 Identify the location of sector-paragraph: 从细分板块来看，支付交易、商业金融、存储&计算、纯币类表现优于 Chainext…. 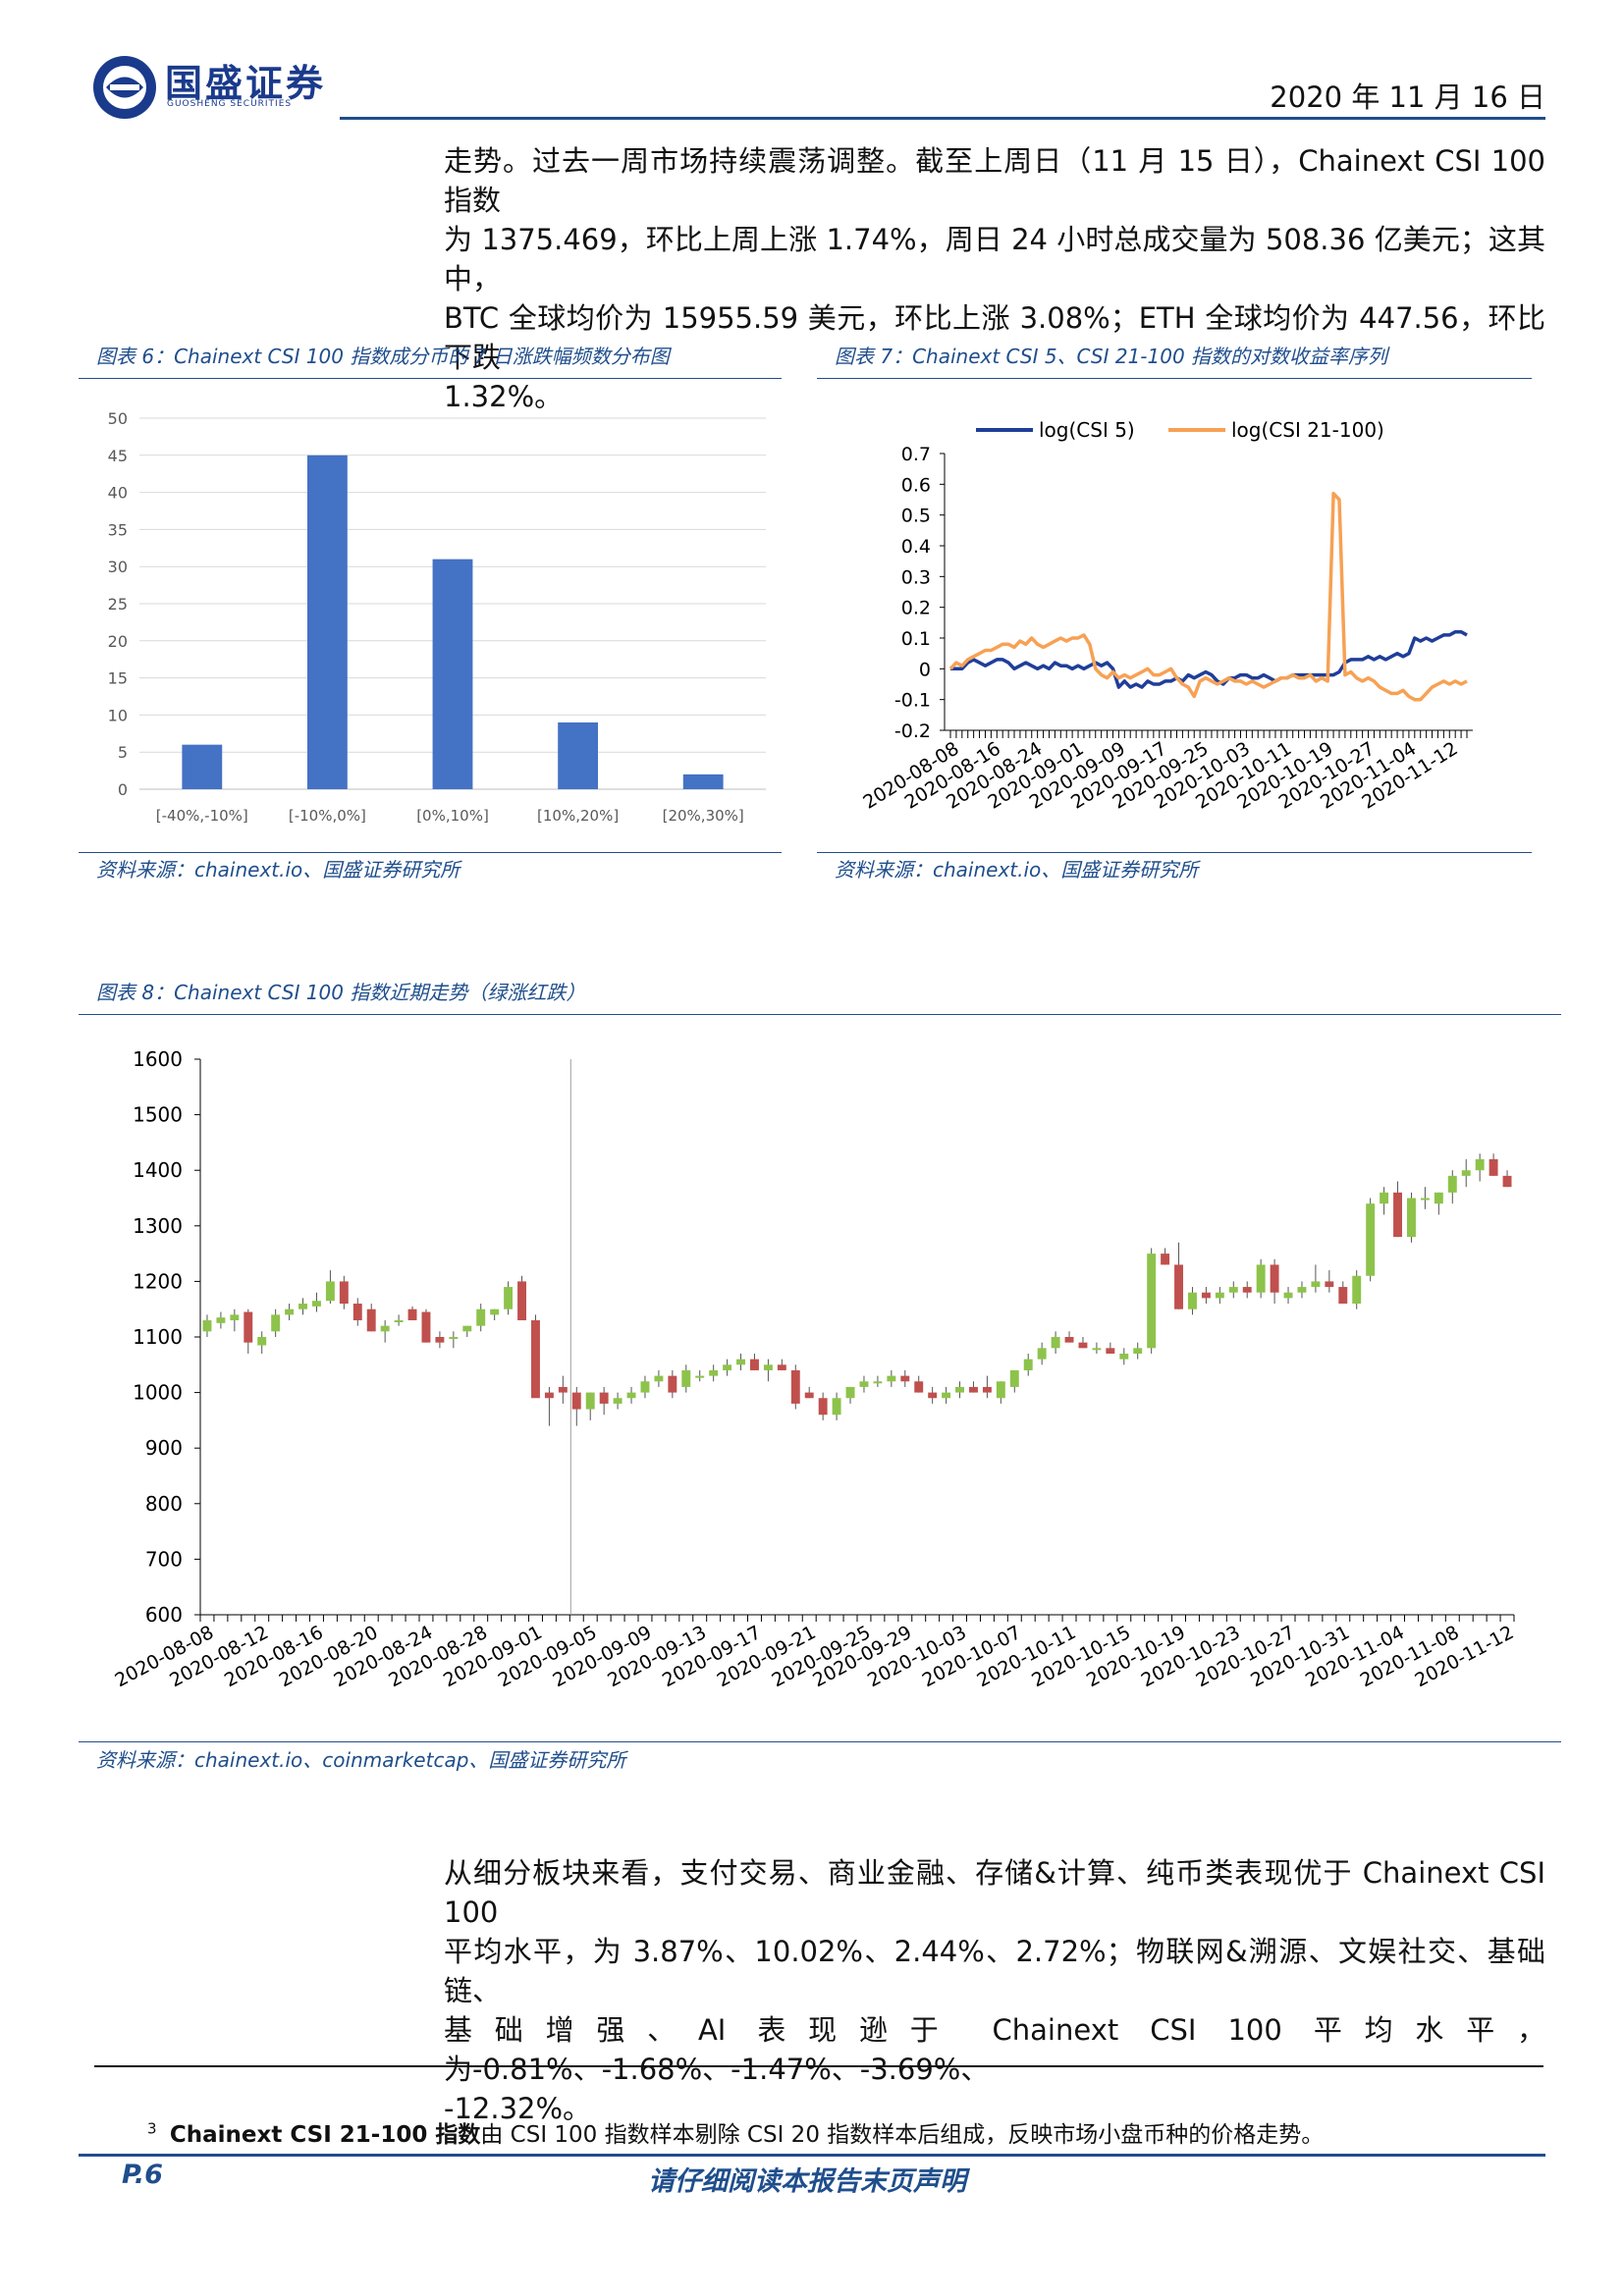
(994, 1990).